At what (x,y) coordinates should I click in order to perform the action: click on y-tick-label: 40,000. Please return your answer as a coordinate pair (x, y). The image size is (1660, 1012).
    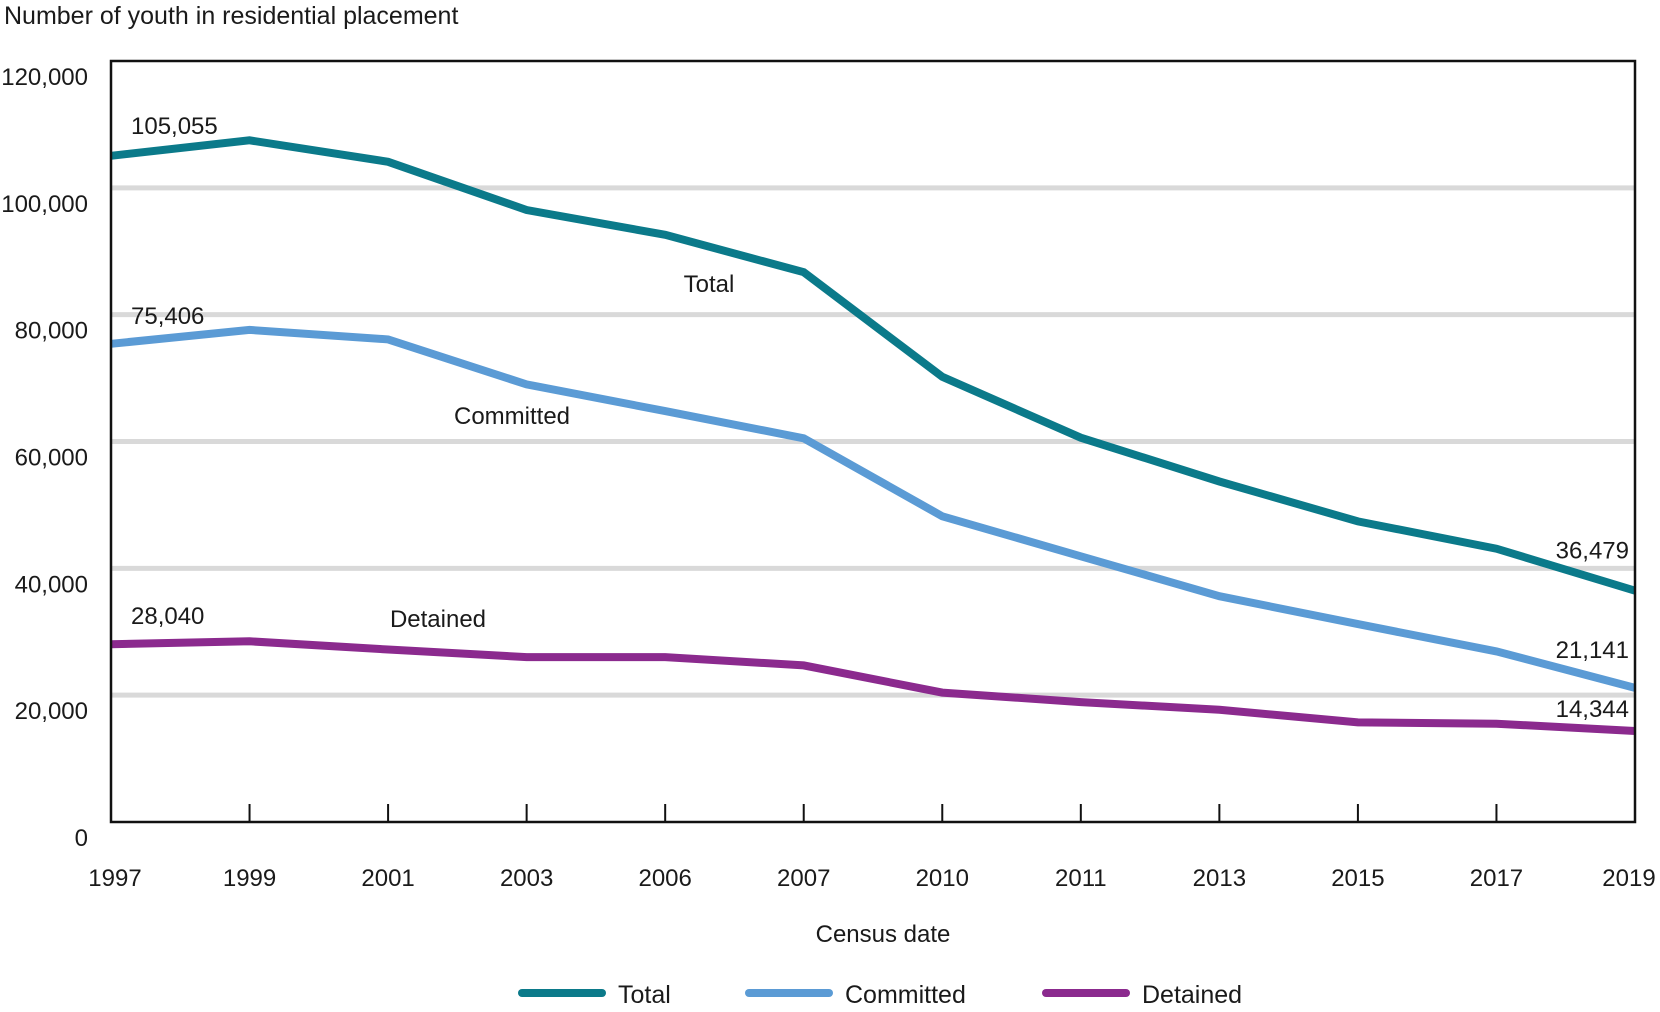
    Looking at the image, I should click on (51, 584).